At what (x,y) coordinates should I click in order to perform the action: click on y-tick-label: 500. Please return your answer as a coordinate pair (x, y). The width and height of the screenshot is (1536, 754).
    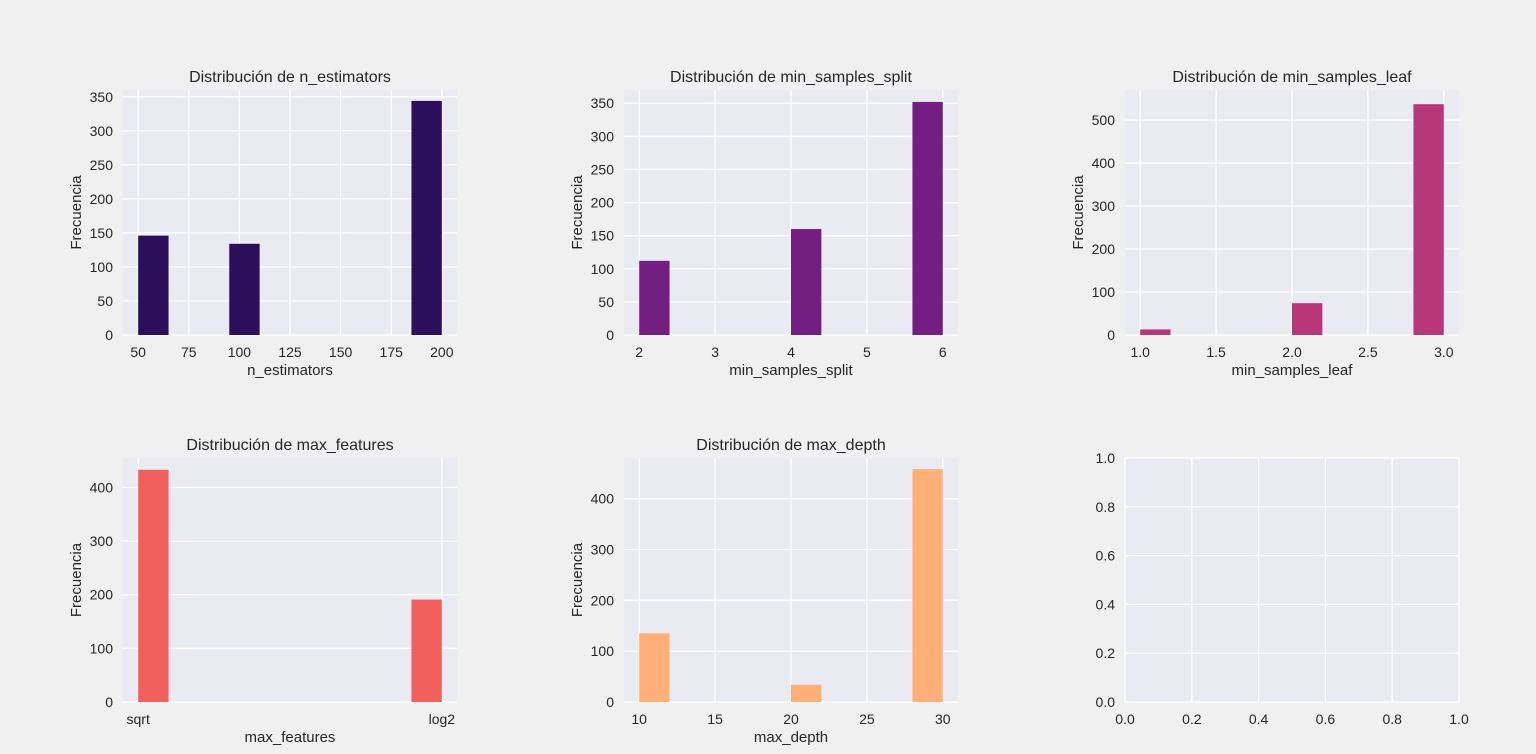
    Looking at the image, I should click on (1104, 120).